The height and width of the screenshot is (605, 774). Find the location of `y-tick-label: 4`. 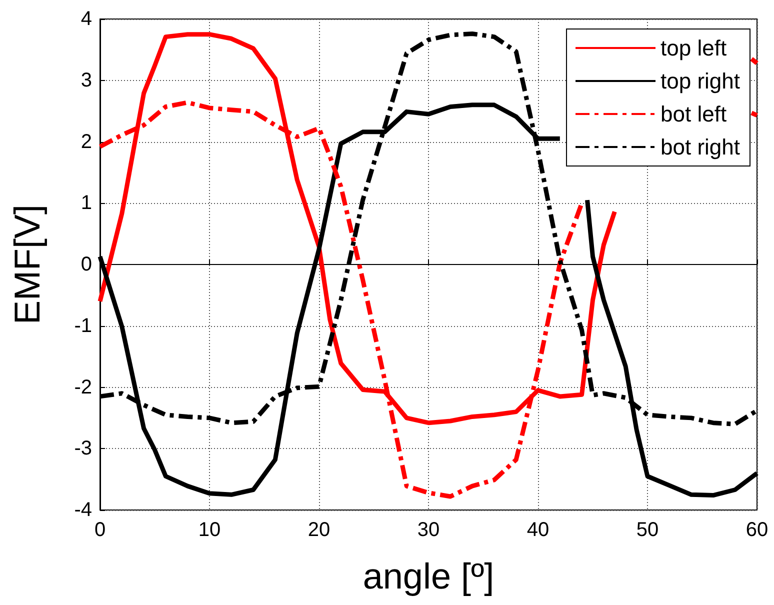

y-tick-label: 4 is located at coordinates (86, 19).